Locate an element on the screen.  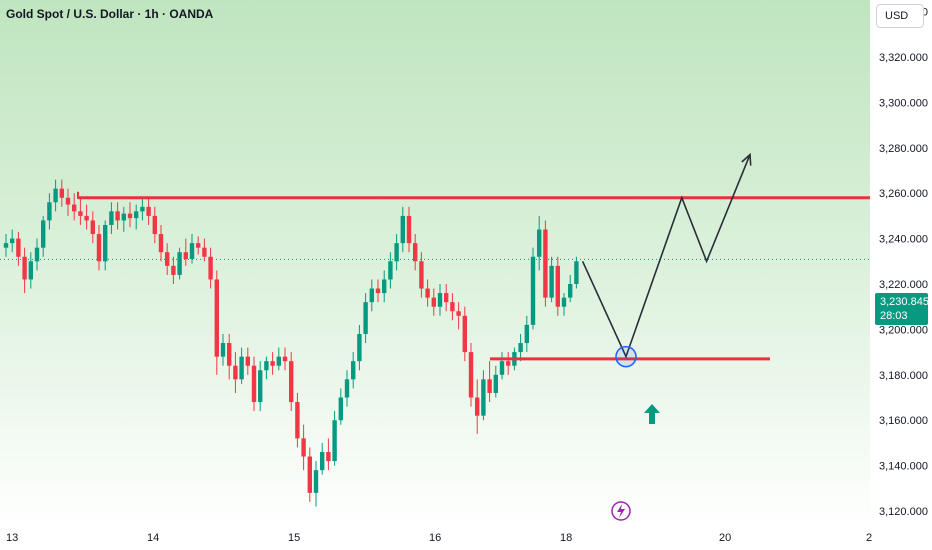
markers is located at coordinates (635, 433).